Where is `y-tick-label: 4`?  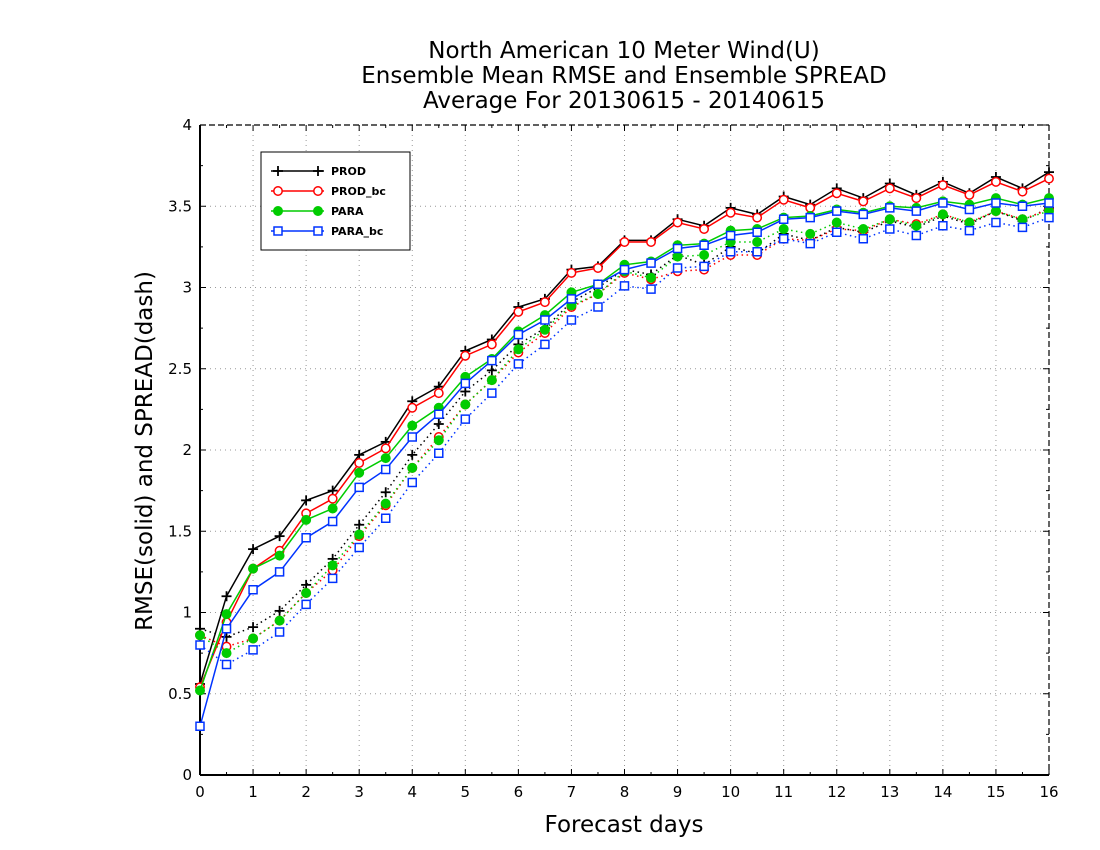 y-tick-label: 4 is located at coordinates (187, 125).